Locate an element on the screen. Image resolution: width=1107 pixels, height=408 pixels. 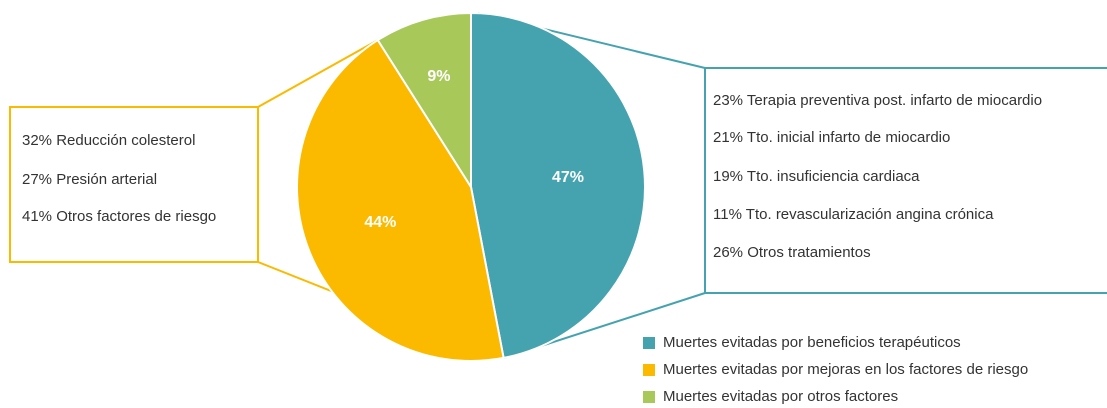
callout-box-yellow is located at coordinates (134, 184).